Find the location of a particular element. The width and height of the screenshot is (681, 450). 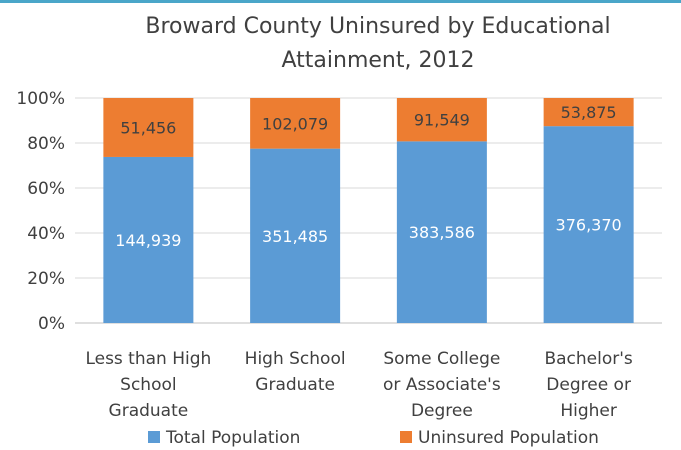

legend-label: Total Population is located at coordinates (232, 438).